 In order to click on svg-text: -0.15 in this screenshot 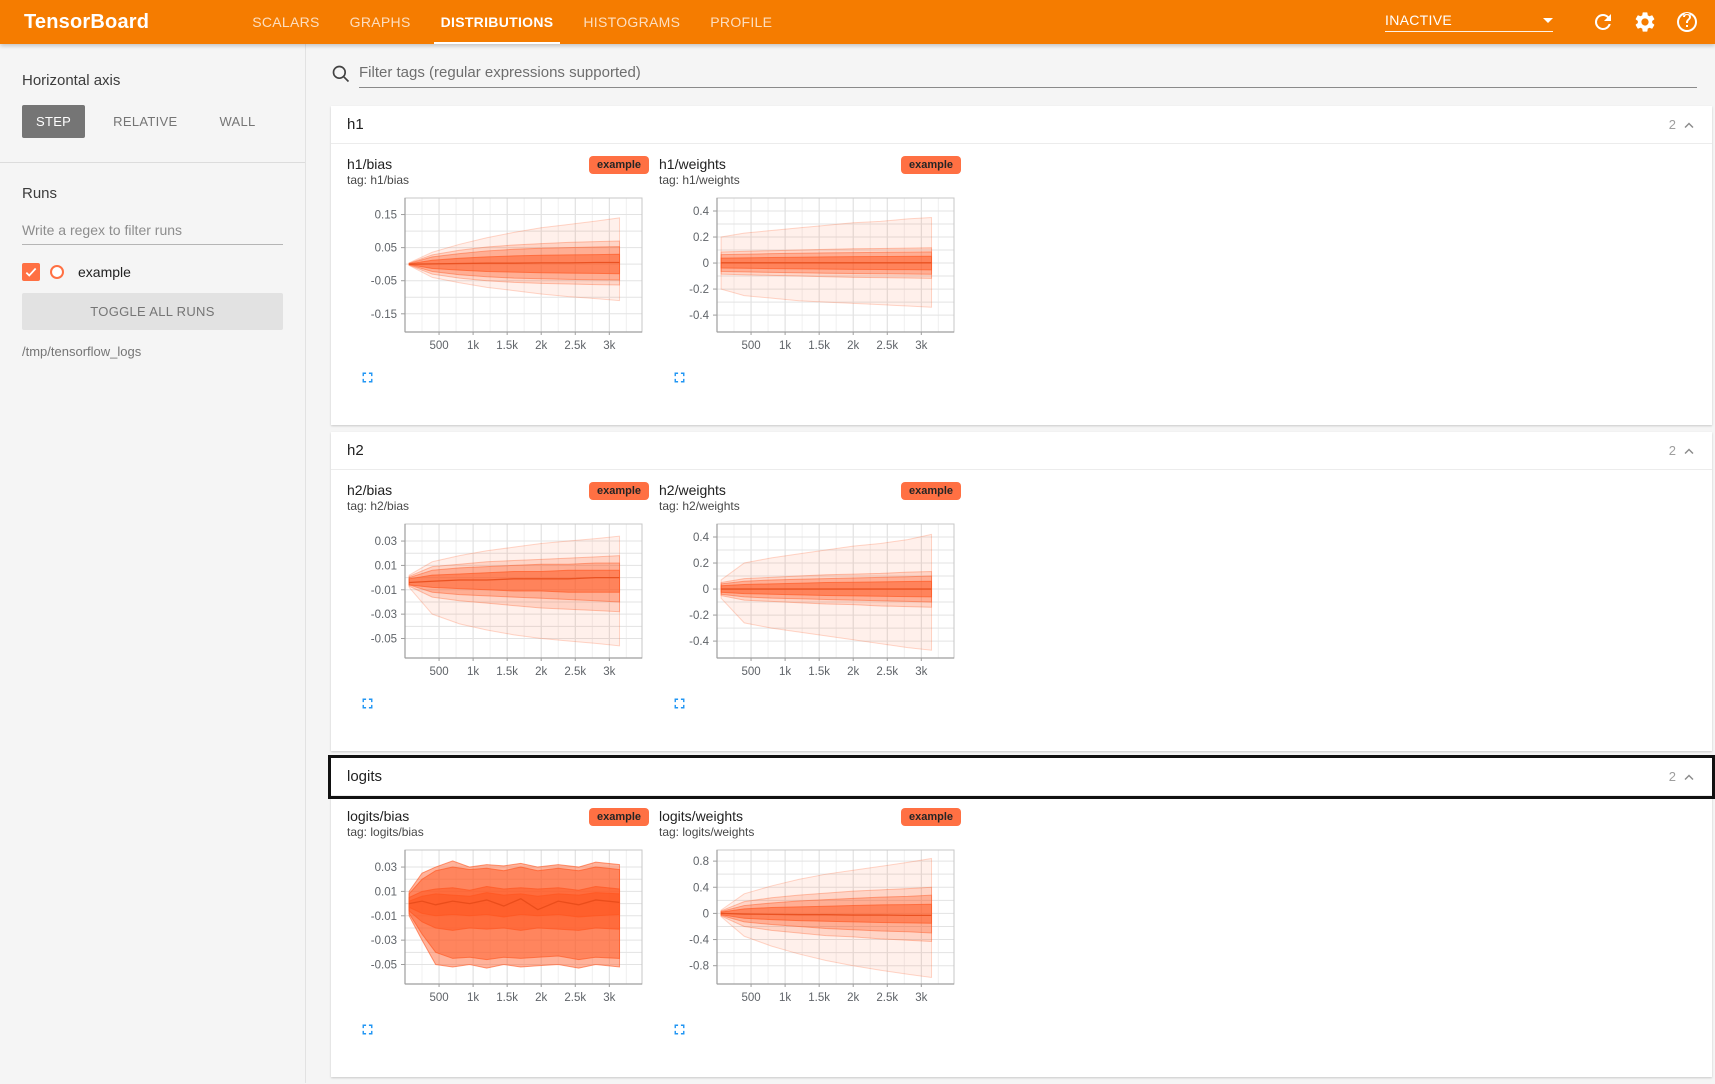, I will do `click(384, 315)`.